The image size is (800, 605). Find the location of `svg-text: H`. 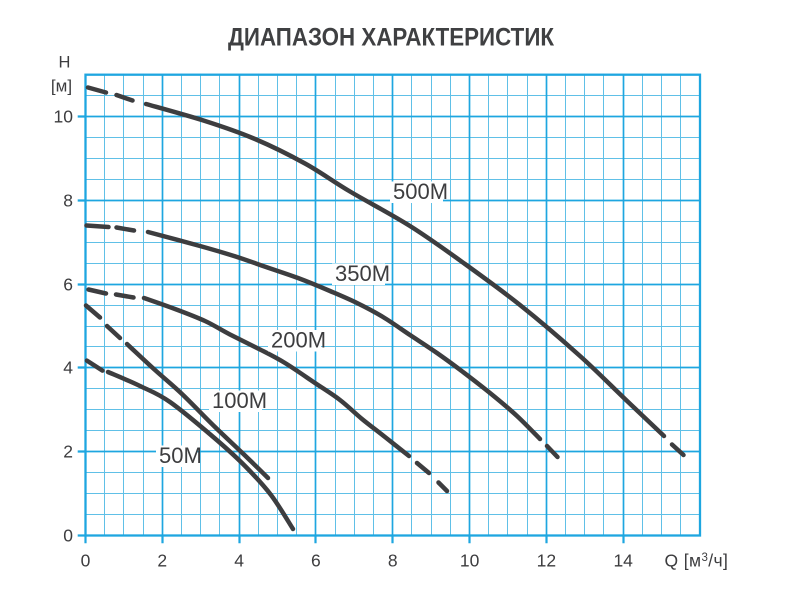

svg-text: H is located at coordinates (65, 63).